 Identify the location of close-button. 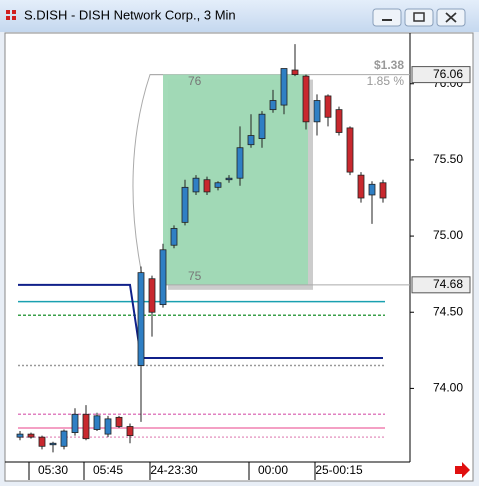
(451, 17).